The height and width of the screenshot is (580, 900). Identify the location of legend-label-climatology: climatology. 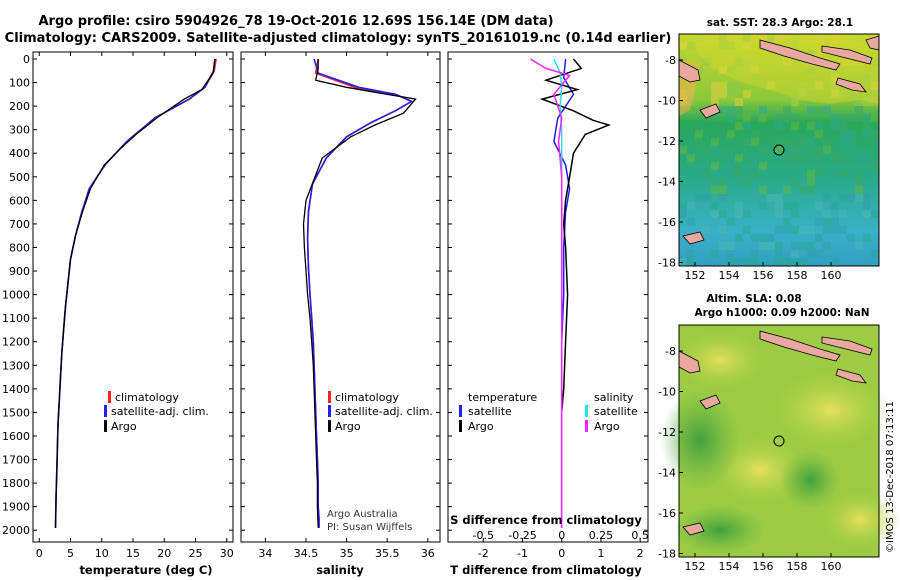
(367, 397).